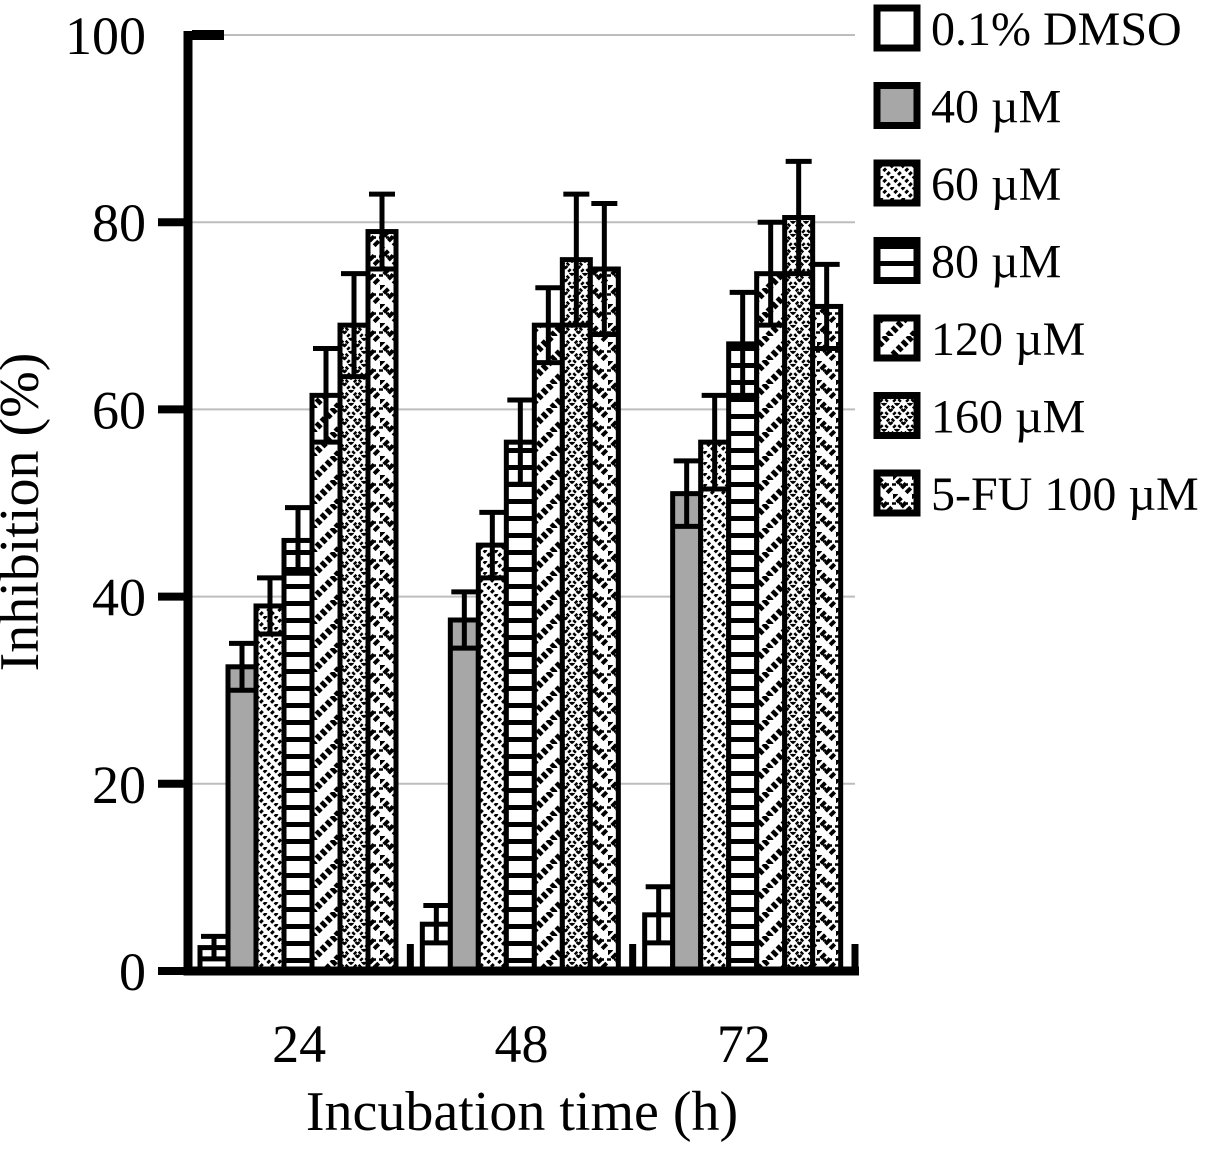  What do you see at coordinates (897, 105) in the screenshot?
I see `legend-swatch-solid-gray` at bounding box center [897, 105].